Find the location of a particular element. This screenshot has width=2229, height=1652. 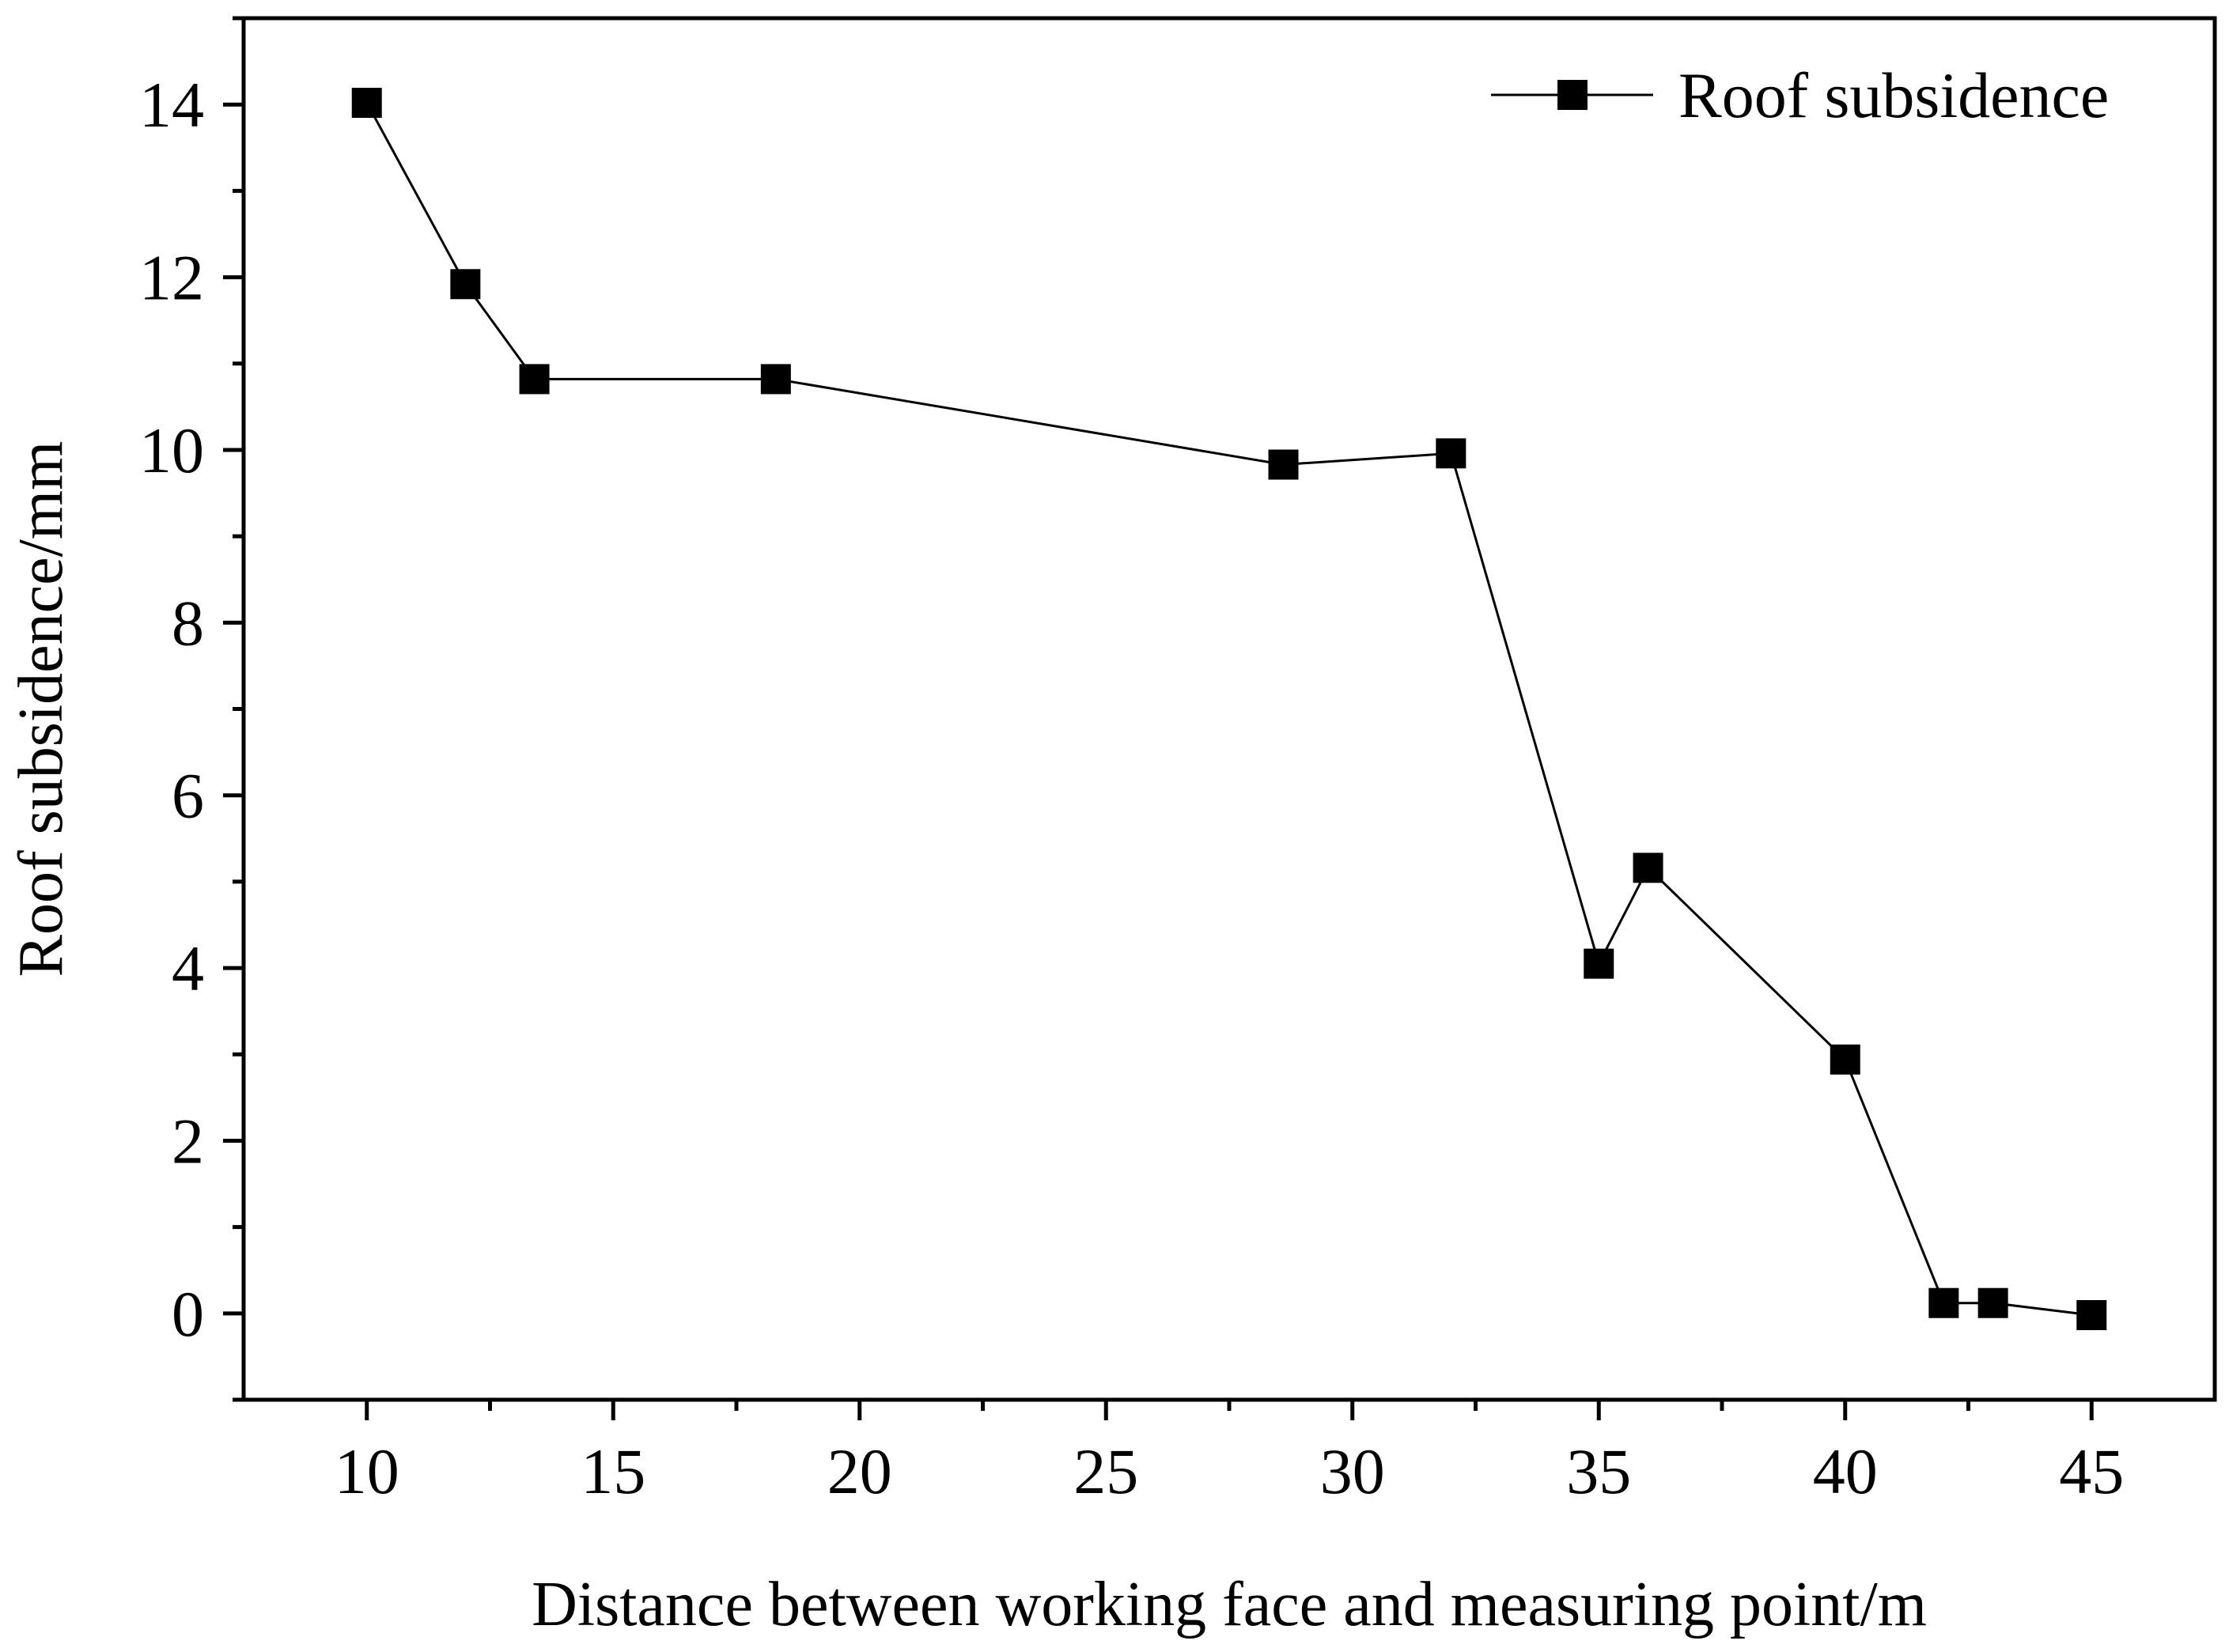

x-tick-label: 10 is located at coordinates (367, 1471).